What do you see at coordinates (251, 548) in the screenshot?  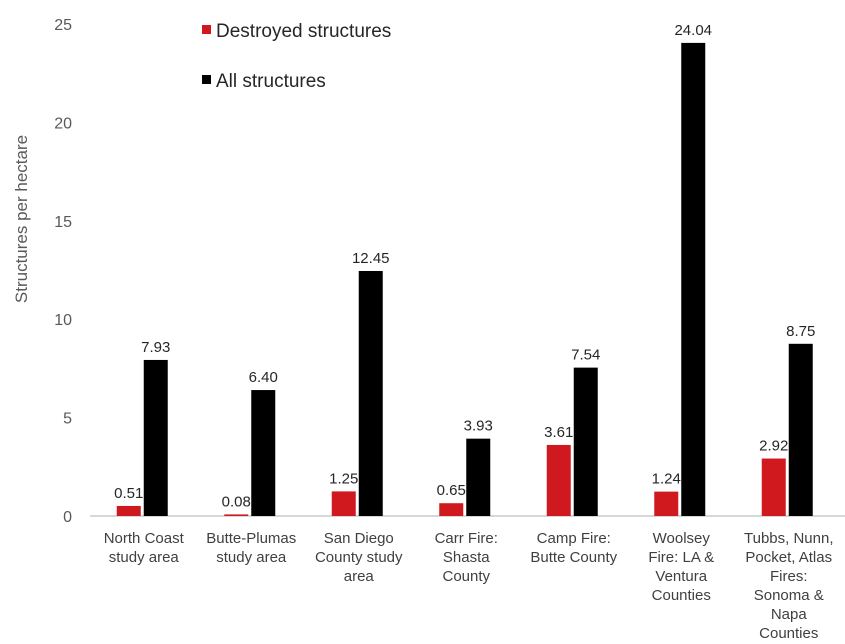 I see `category-label: Butte-Plumas study area` at bounding box center [251, 548].